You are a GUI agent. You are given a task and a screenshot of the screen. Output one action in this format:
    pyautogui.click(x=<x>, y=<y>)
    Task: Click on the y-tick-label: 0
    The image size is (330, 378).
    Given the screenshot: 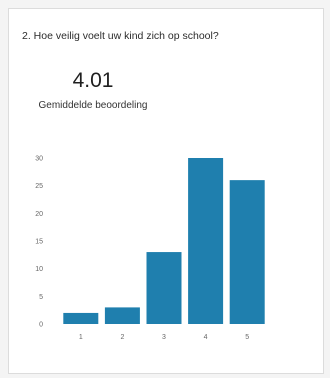 What is the action you would take?
    pyautogui.click(x=41, y=325)
    